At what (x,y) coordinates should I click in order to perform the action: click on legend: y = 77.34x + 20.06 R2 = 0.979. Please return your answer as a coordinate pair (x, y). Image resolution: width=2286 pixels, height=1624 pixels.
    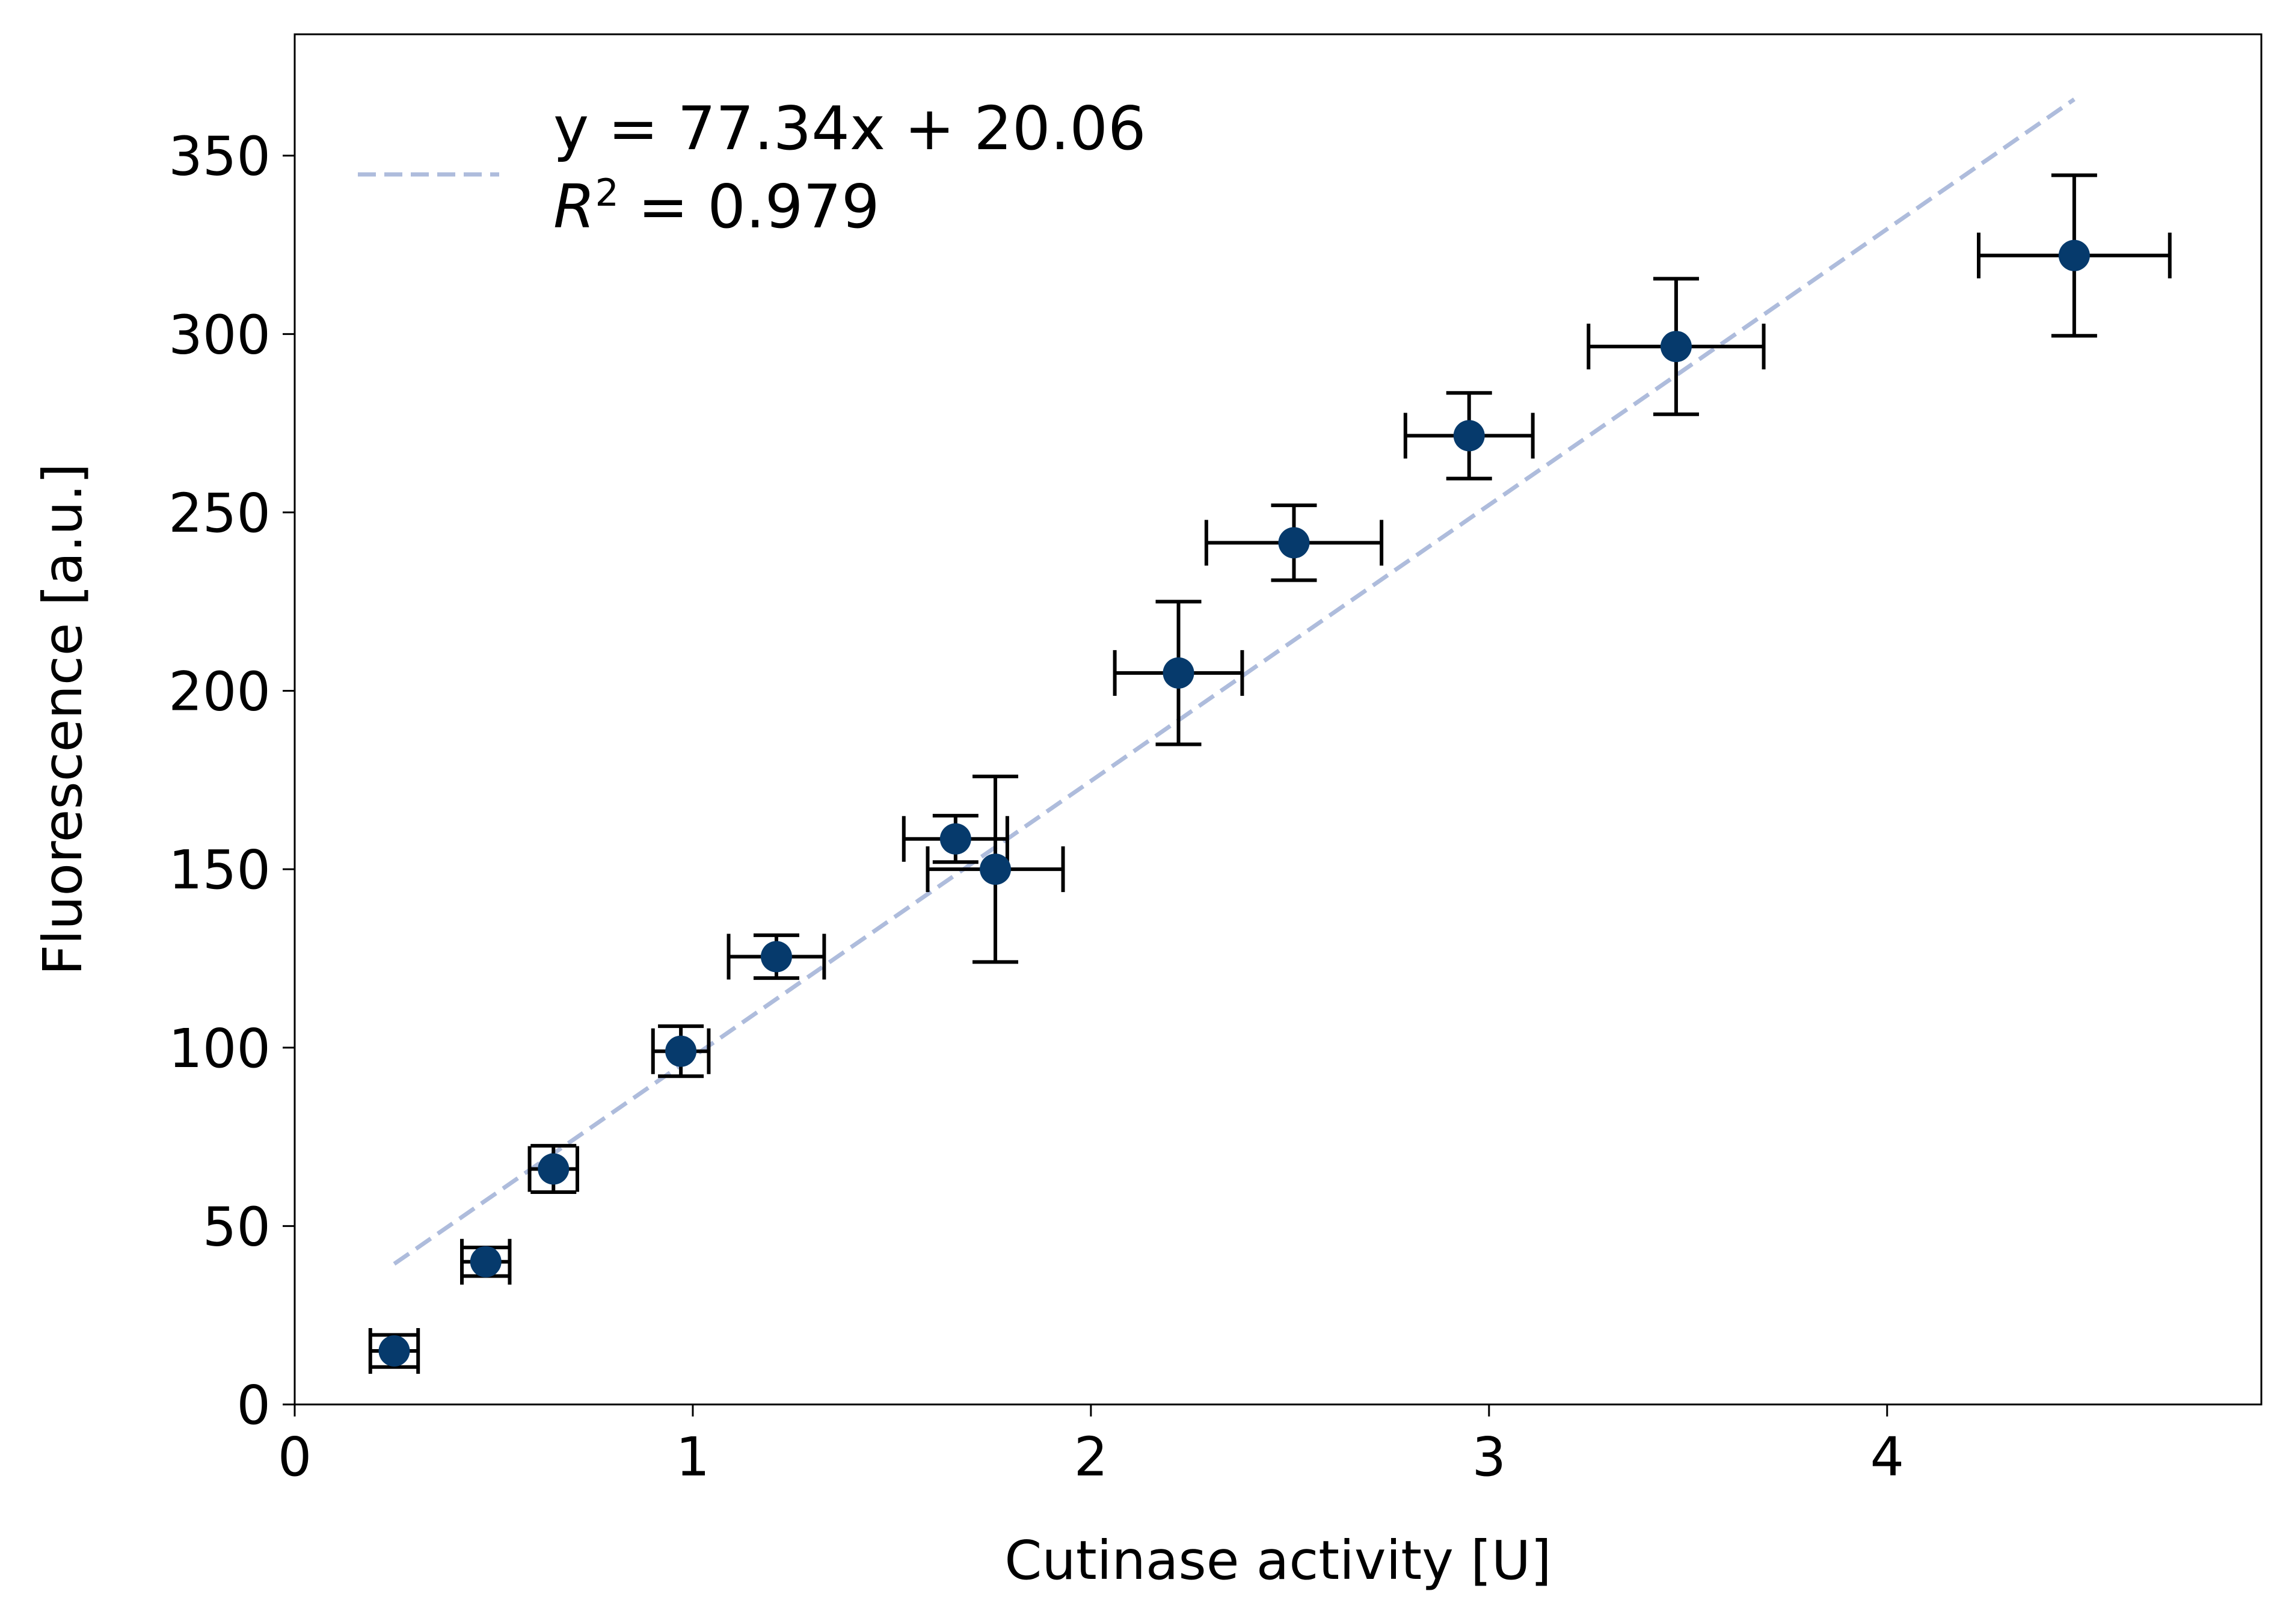
    Looking at the image, I should click on (752, 167).